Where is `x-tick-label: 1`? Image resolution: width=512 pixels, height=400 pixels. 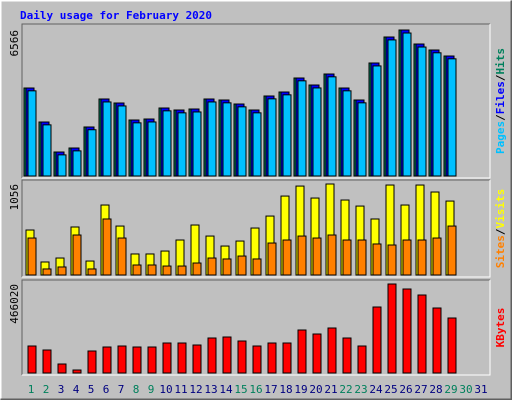
x-tick-label: 1 is located at coordinates (31, 389).